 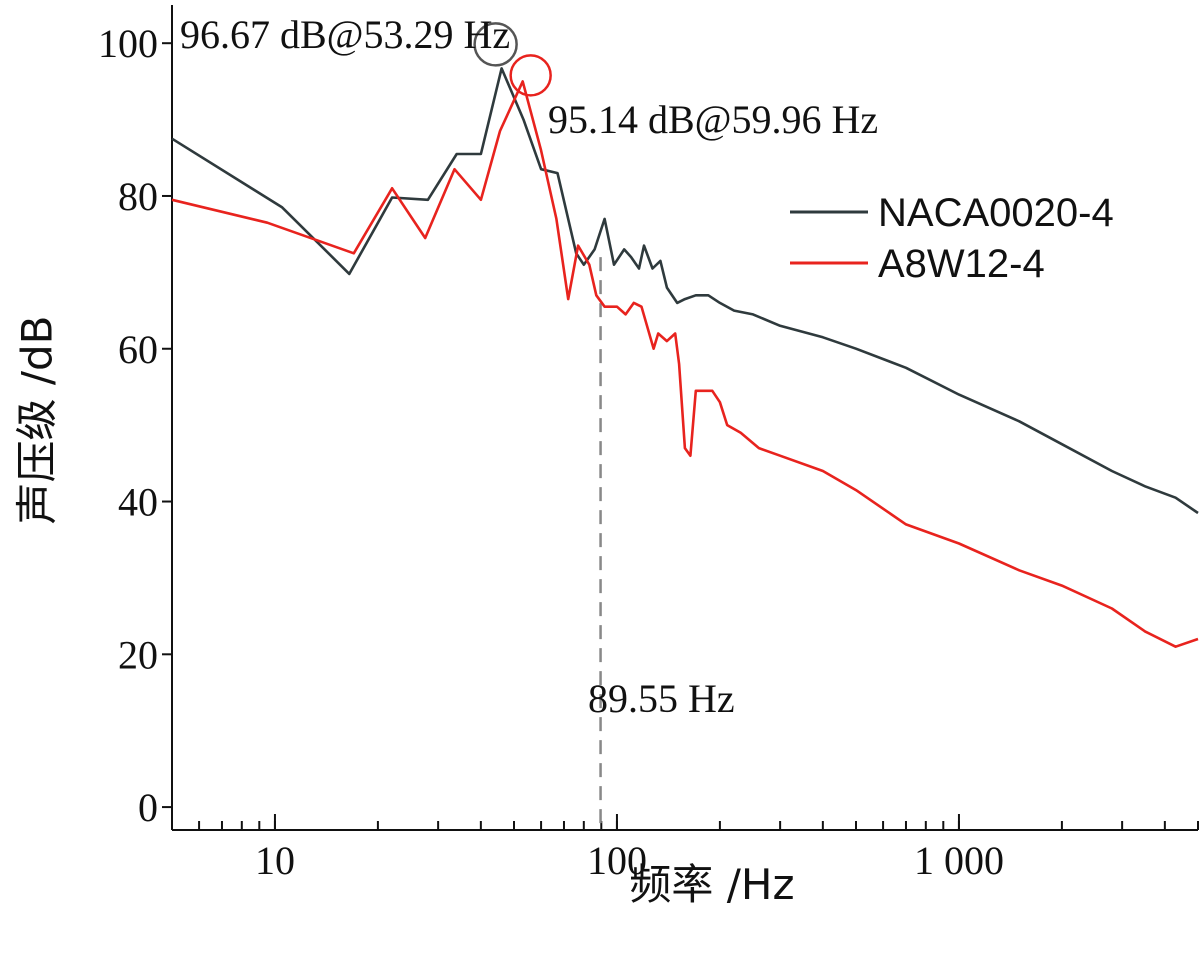 What do you see at coordinates (138, 654) in the screenshot?
I see `y-tick-label: 20` at bounding box center [138, 654].